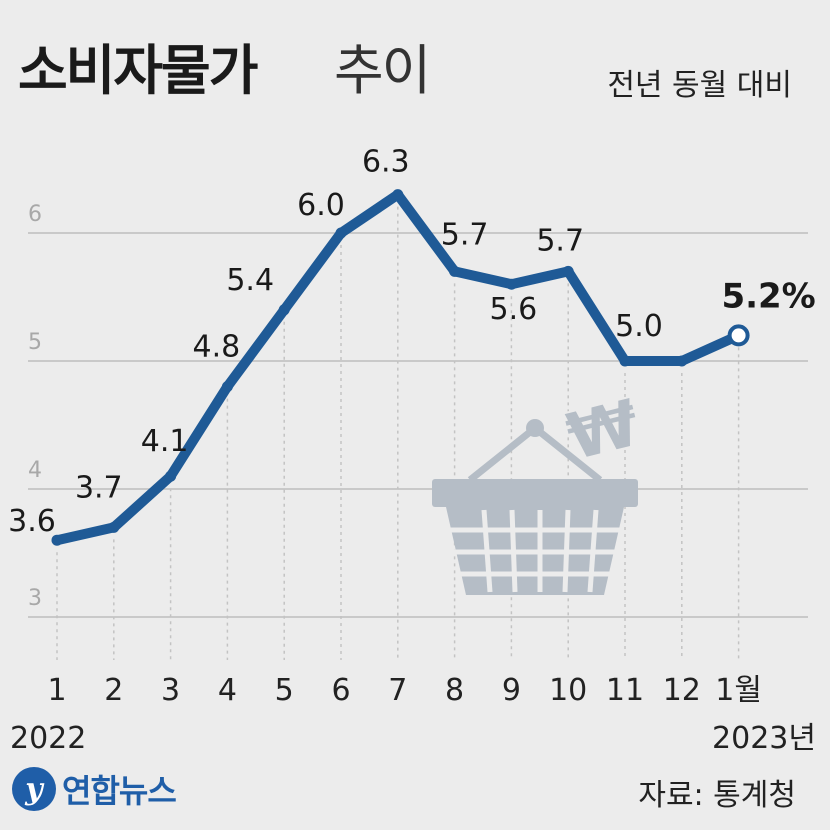 This screenshot has height=830, width=830. What do you see at coordinates (764, 738) in the screenshot?
I see `year-label-2023: 2023년` at bounding box center [764, 738].